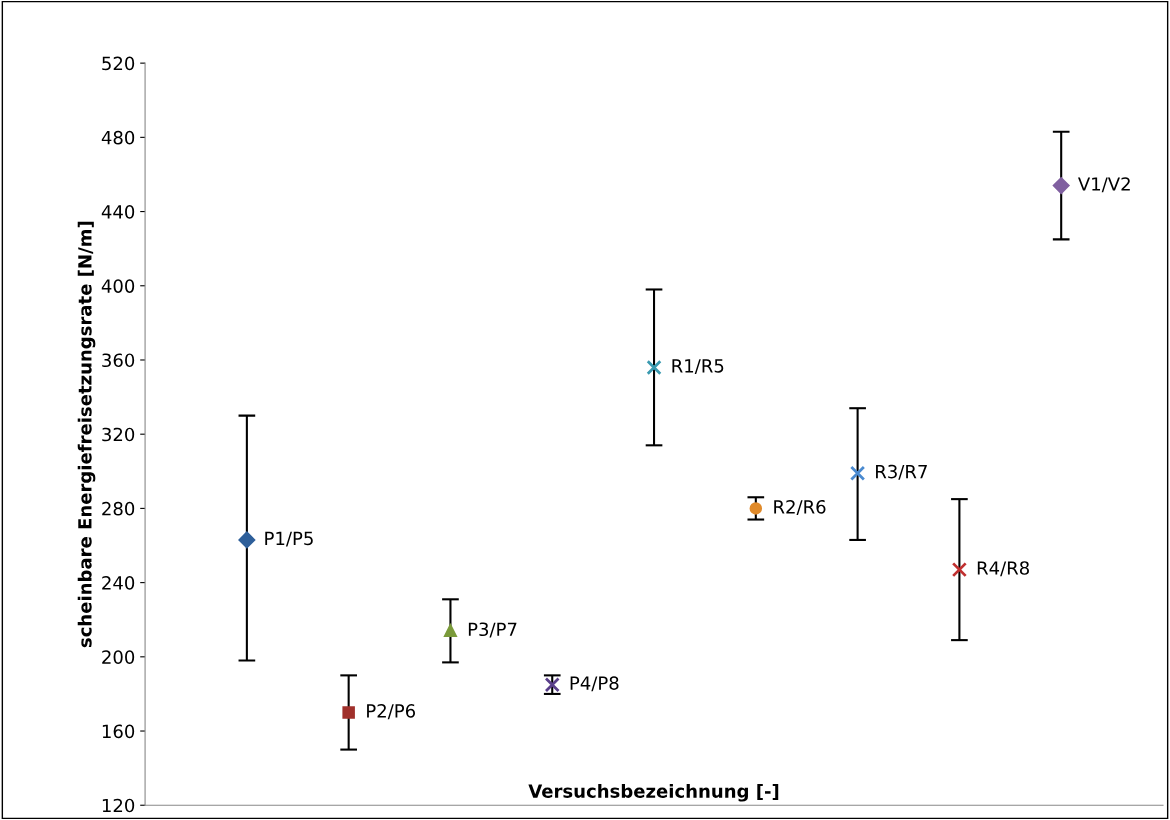 The image size is (1170, 820). Describe the element at coordinates (800, 507) in the screenshot. I see `series-label: R2/R6` at that location.